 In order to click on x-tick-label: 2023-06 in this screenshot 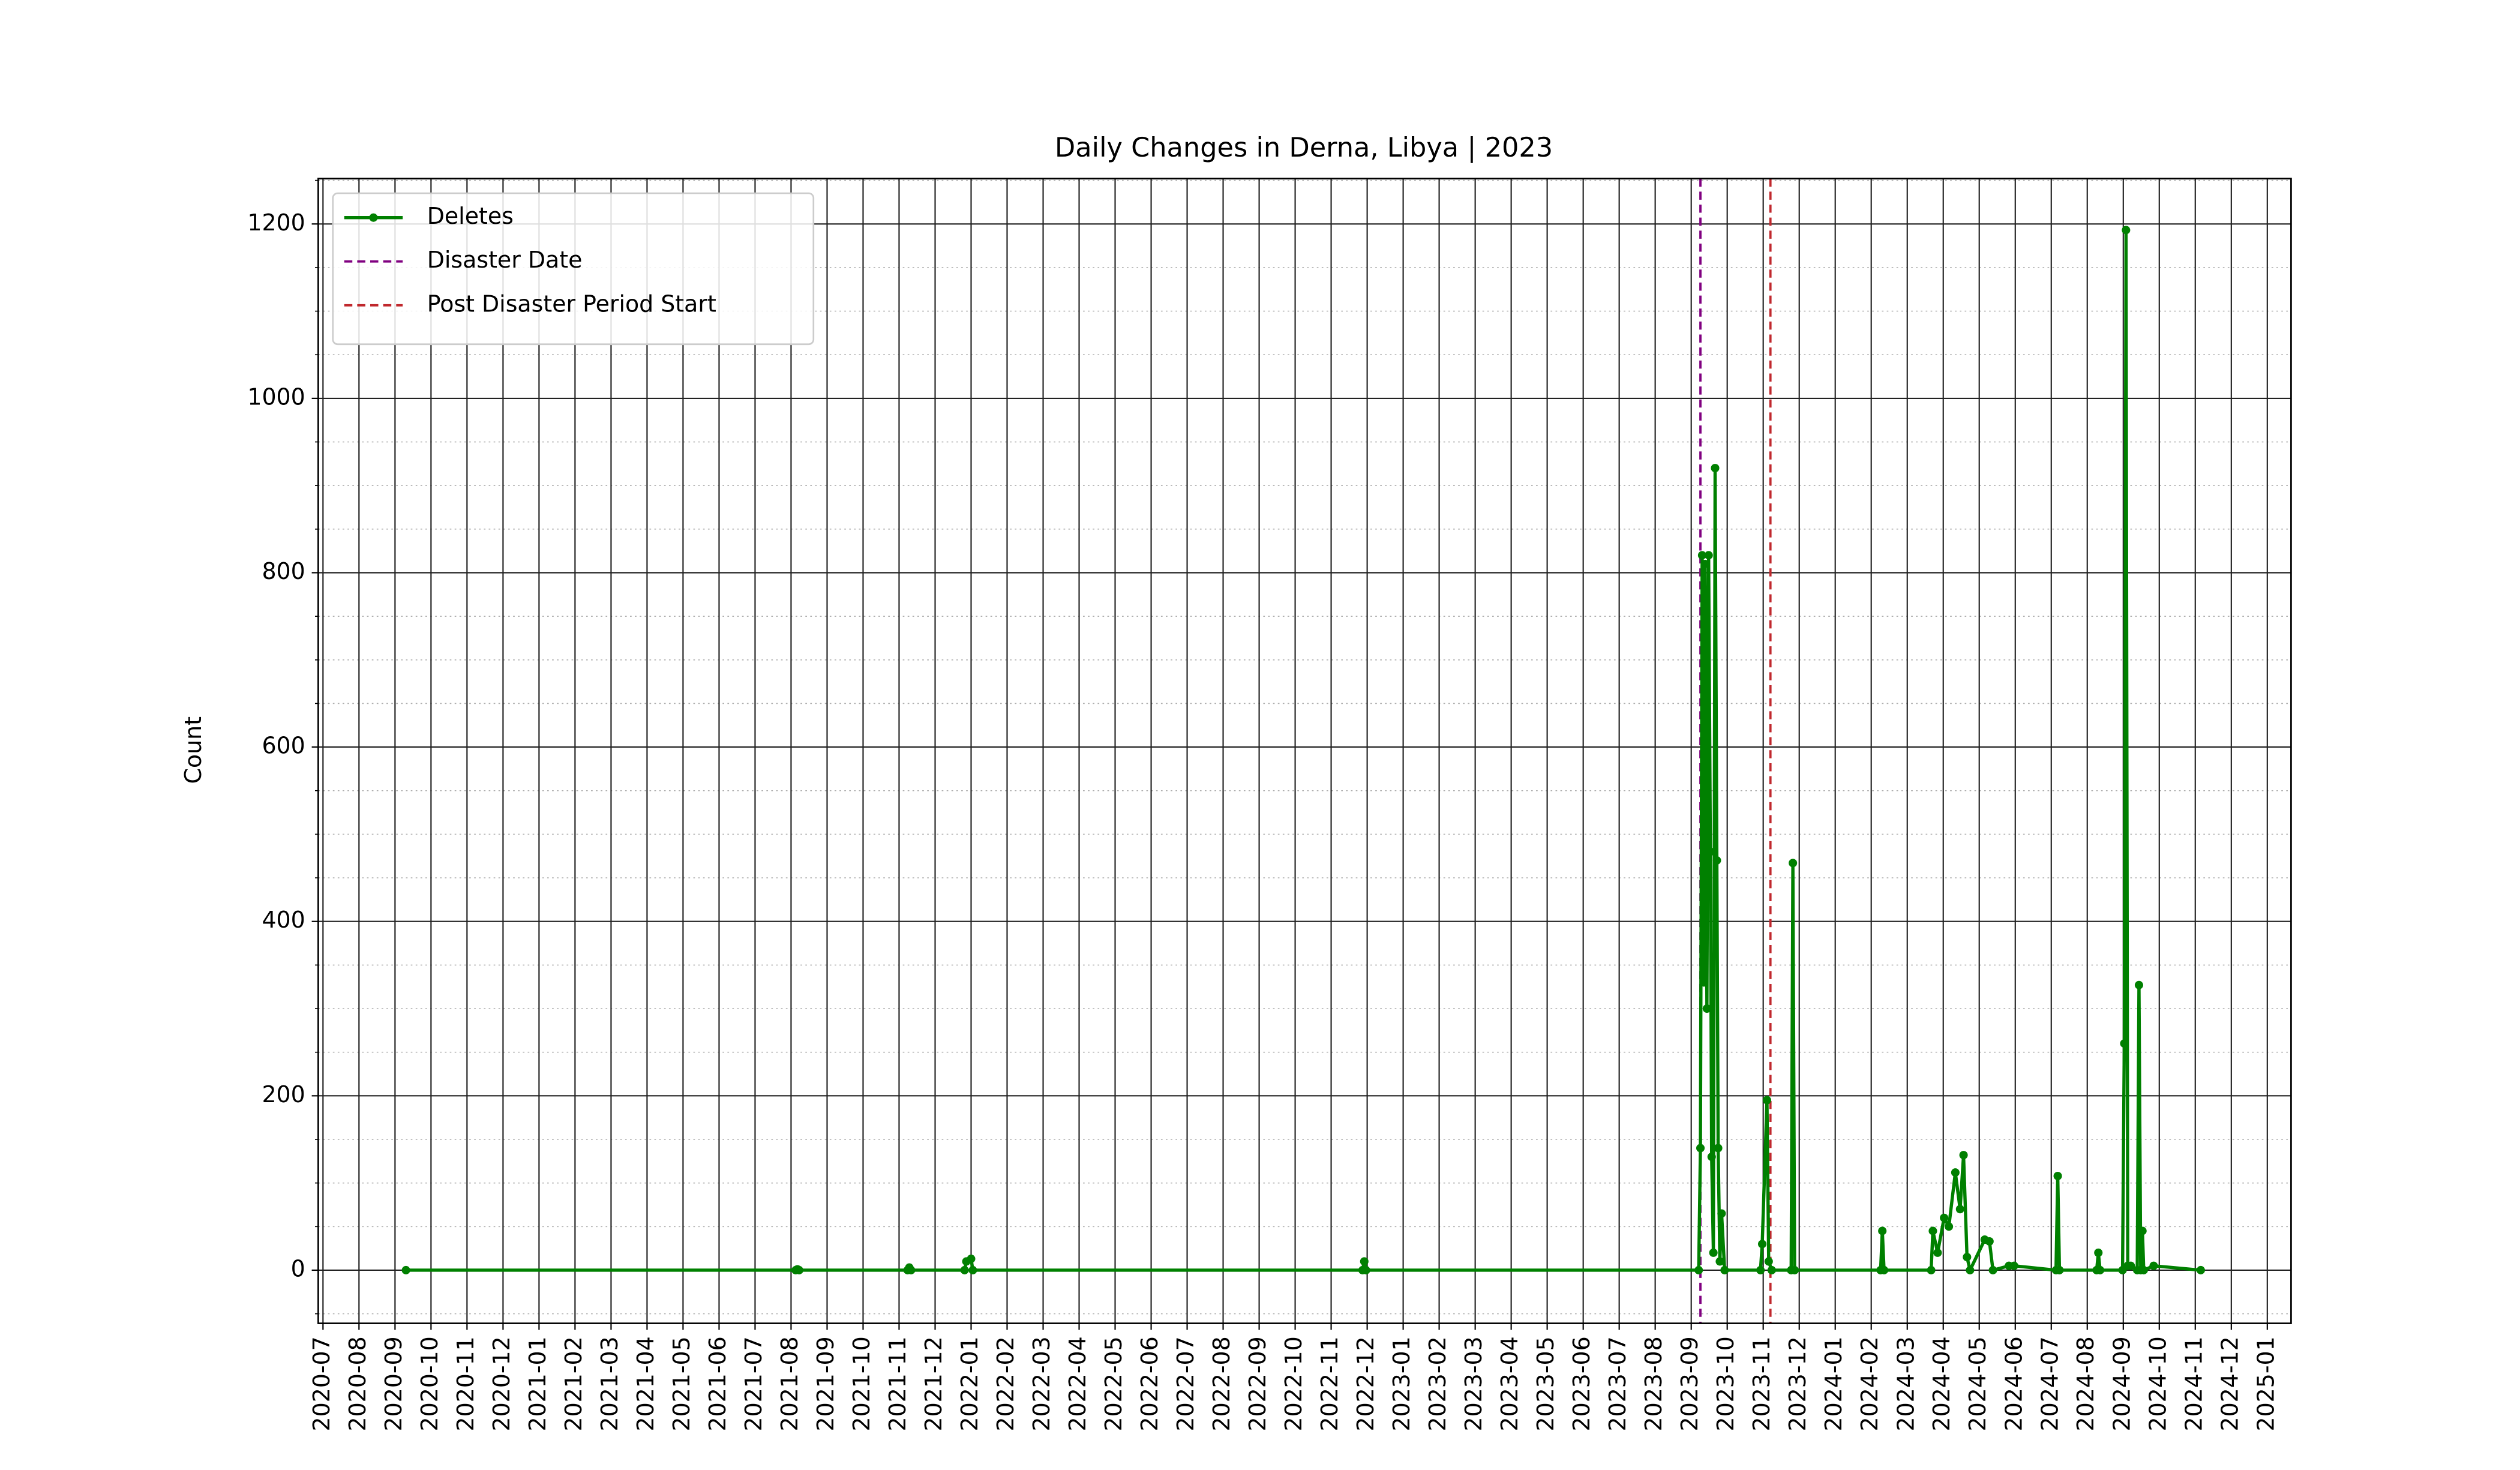, I will do `click(1581, 1383)`.